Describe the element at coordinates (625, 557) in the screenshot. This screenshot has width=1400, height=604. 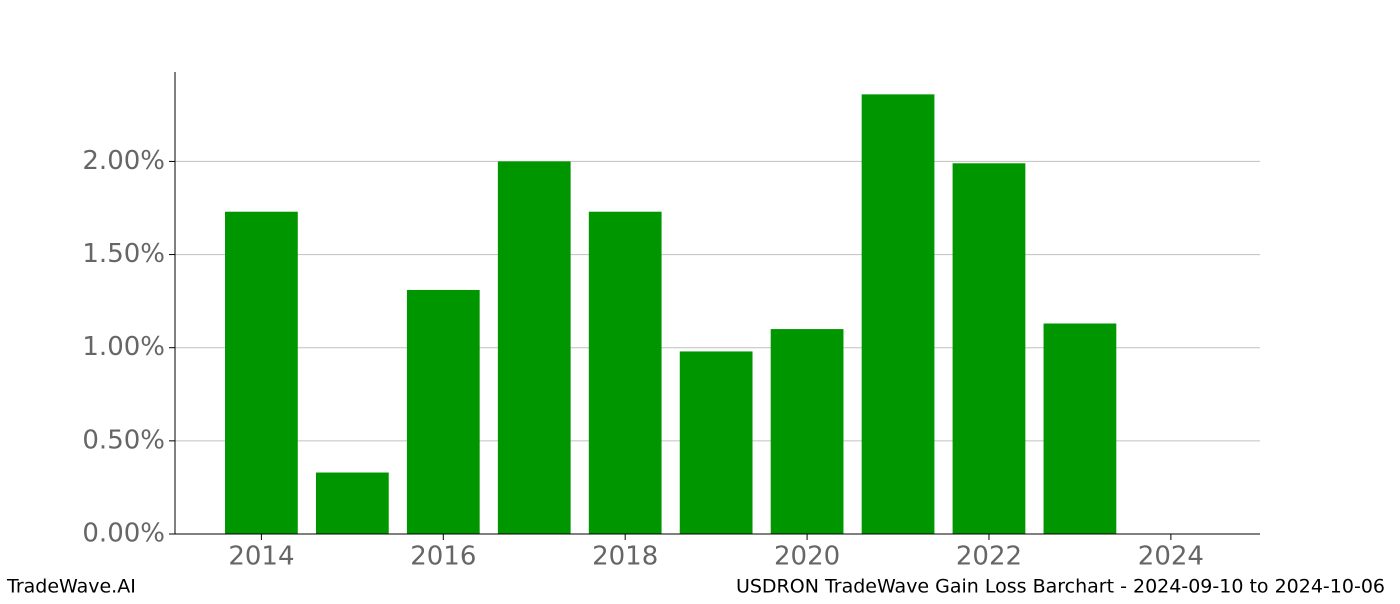
I see `x-tick-label: 2018` at that location.